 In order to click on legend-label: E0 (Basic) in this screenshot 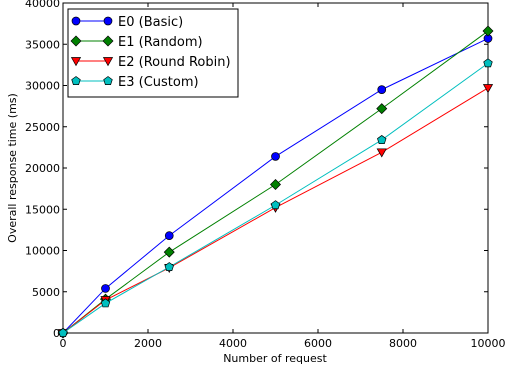, I will do `click(150, 22)`.